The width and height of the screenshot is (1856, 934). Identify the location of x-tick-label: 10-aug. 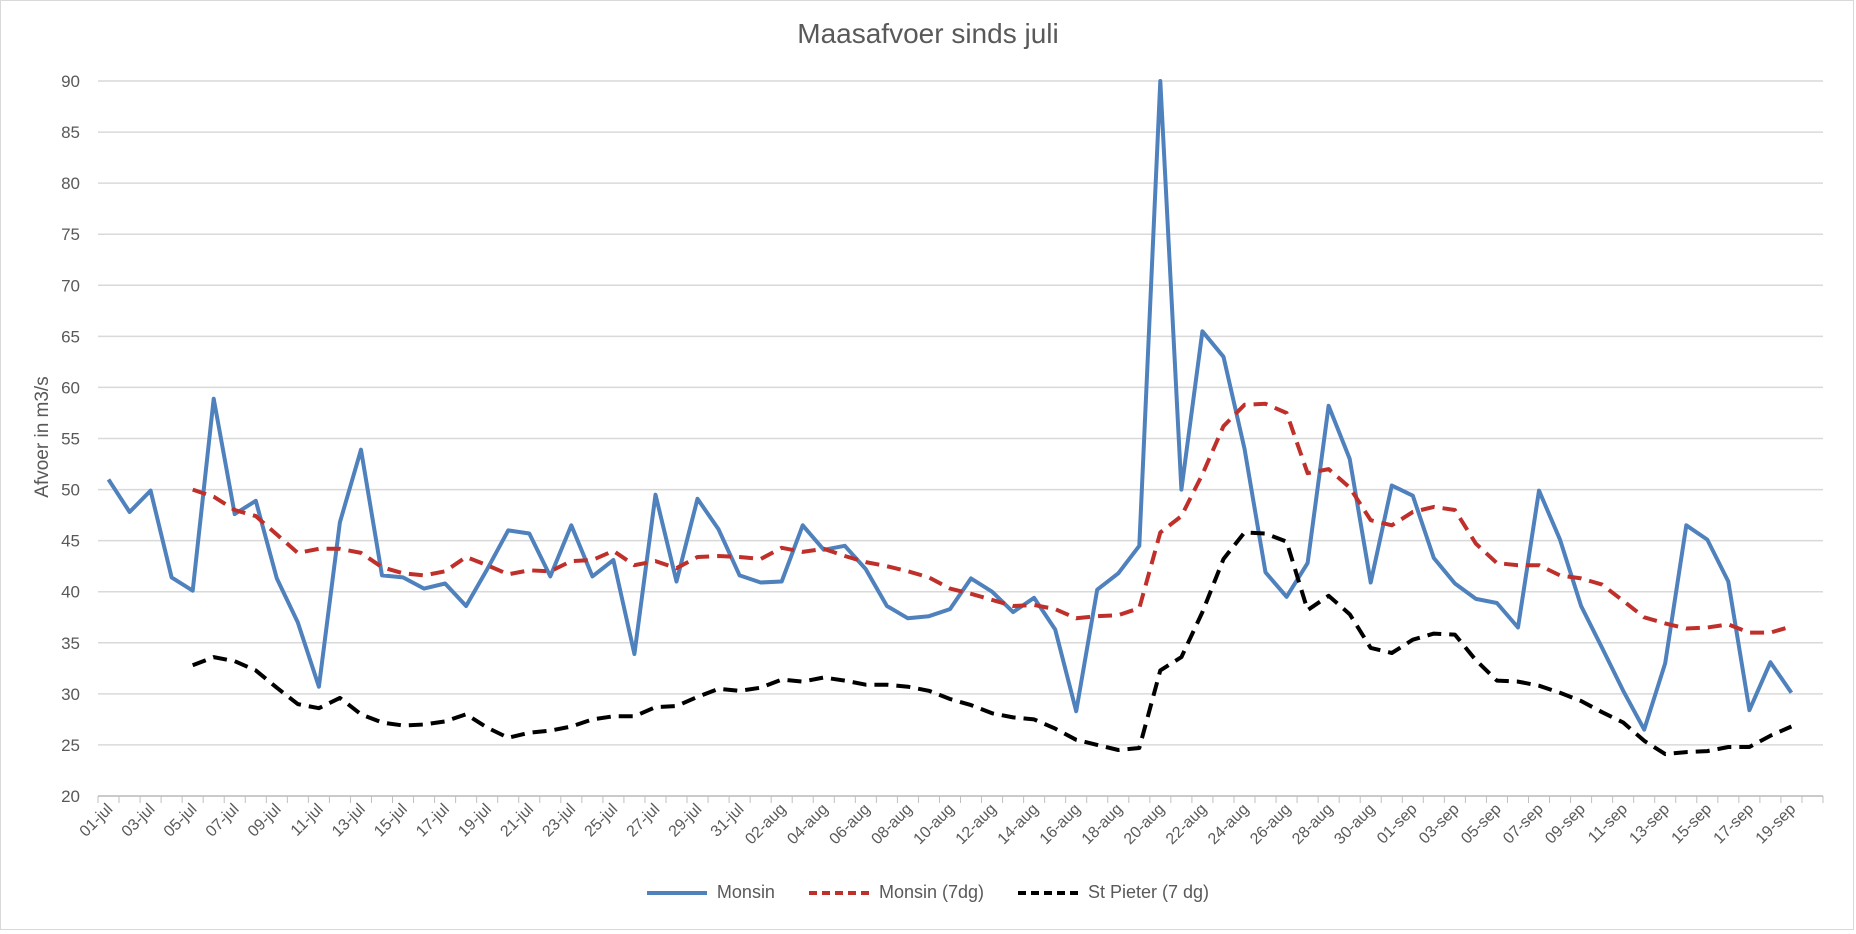
(934, 824).